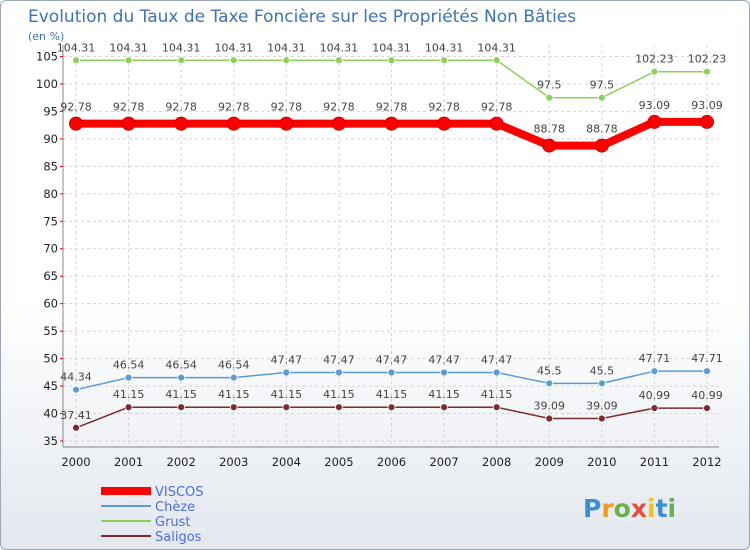 This screenshot has width=750, height=550. Describe the element at coordinates (549, 462) in the screenshot. I see `x-tick-label: 2009` at that location.